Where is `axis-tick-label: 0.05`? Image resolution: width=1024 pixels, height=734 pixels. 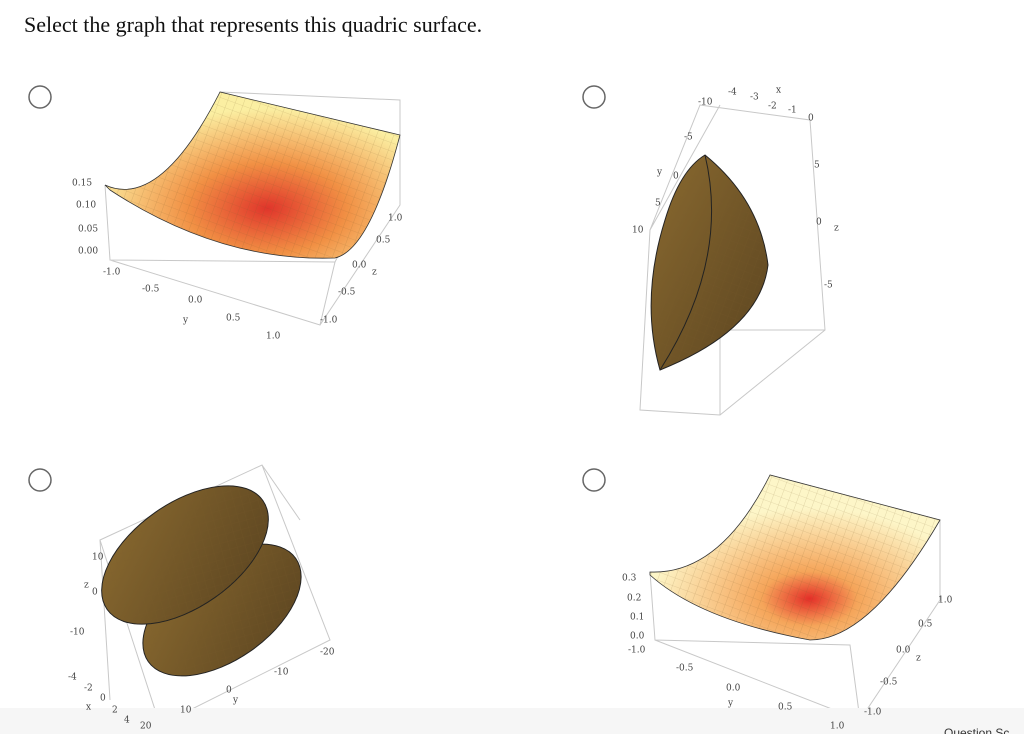
axis-tick-label: 0.05 is located at coordinates (88, 230).